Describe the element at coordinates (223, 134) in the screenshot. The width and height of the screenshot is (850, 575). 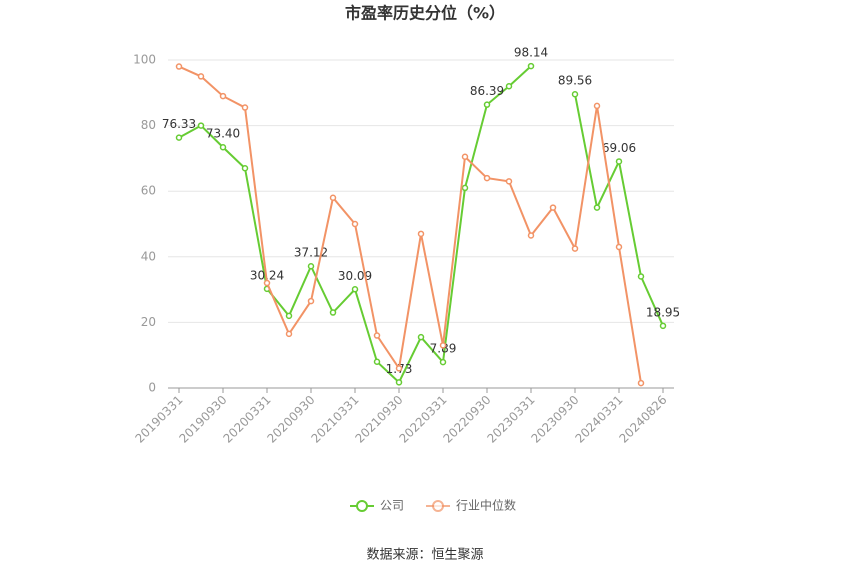
I see `data-label: 73.40` at that location.